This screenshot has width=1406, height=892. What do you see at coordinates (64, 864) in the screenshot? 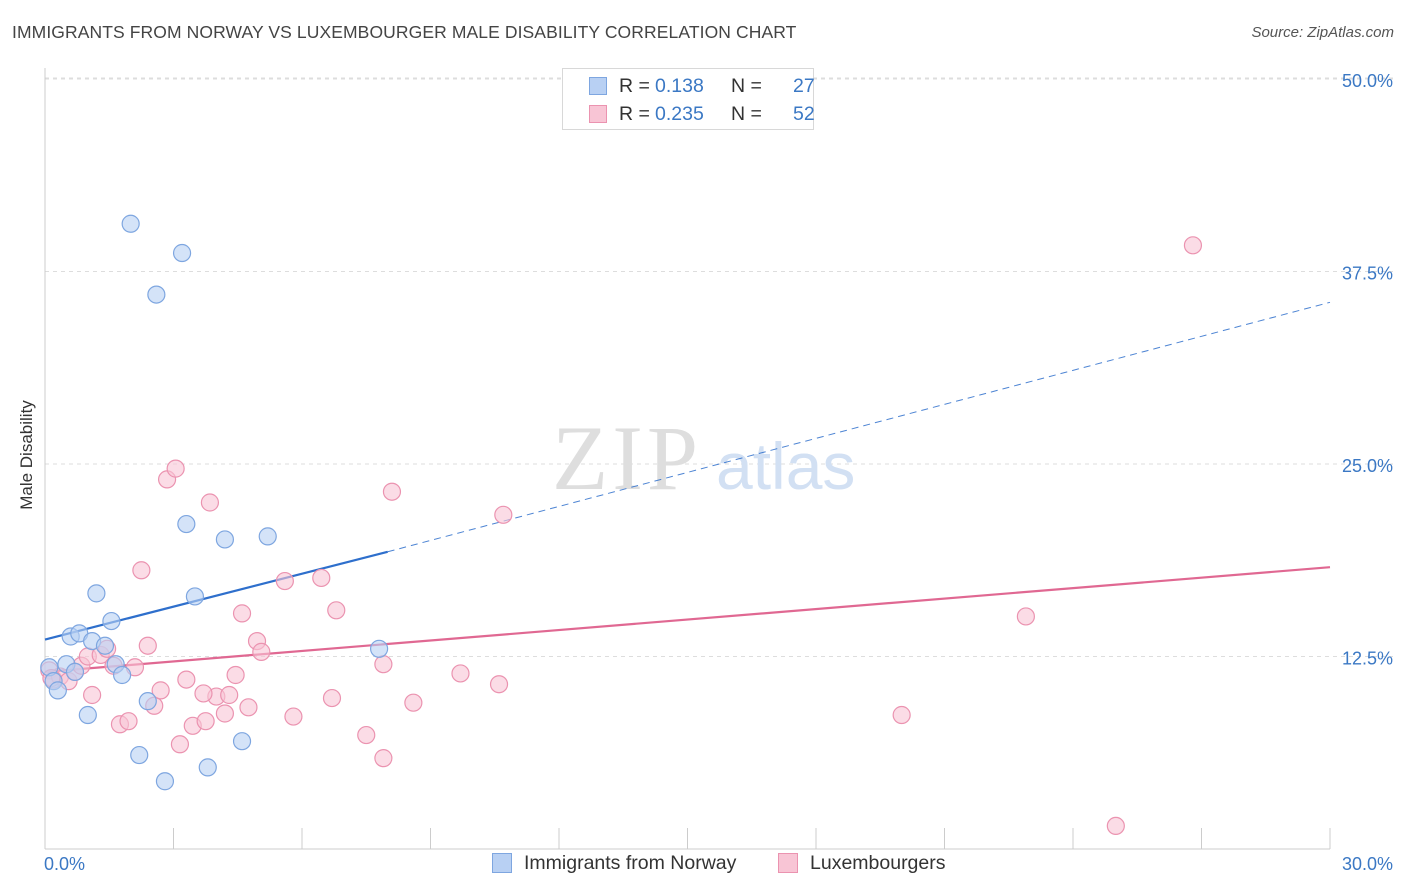
I see `x-tick-label: 0.0%` at bounding box center [64, 864].